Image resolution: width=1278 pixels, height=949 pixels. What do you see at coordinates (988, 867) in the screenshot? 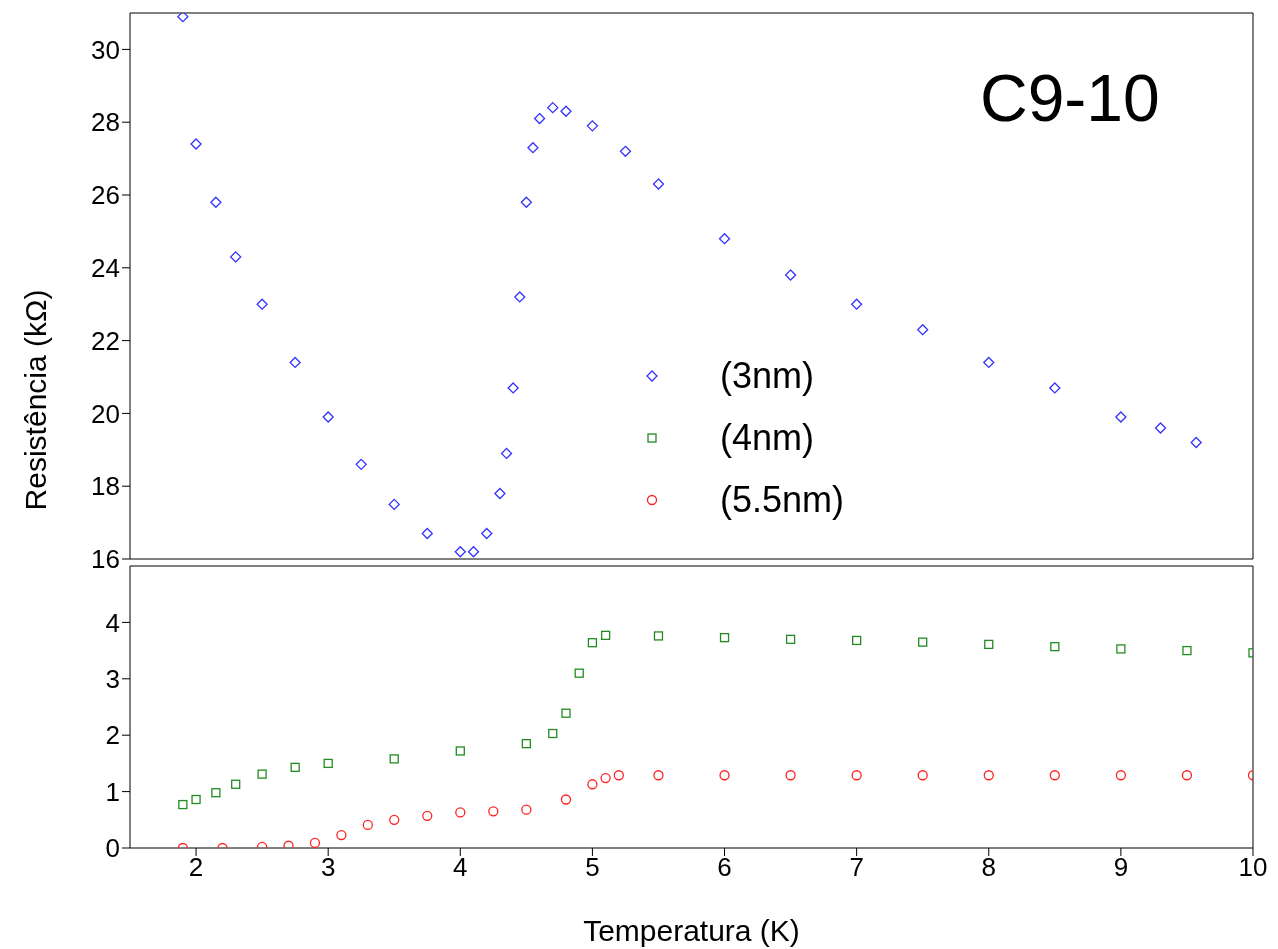
I see `x-tick-label: 8` at bounding box center [988, 867].